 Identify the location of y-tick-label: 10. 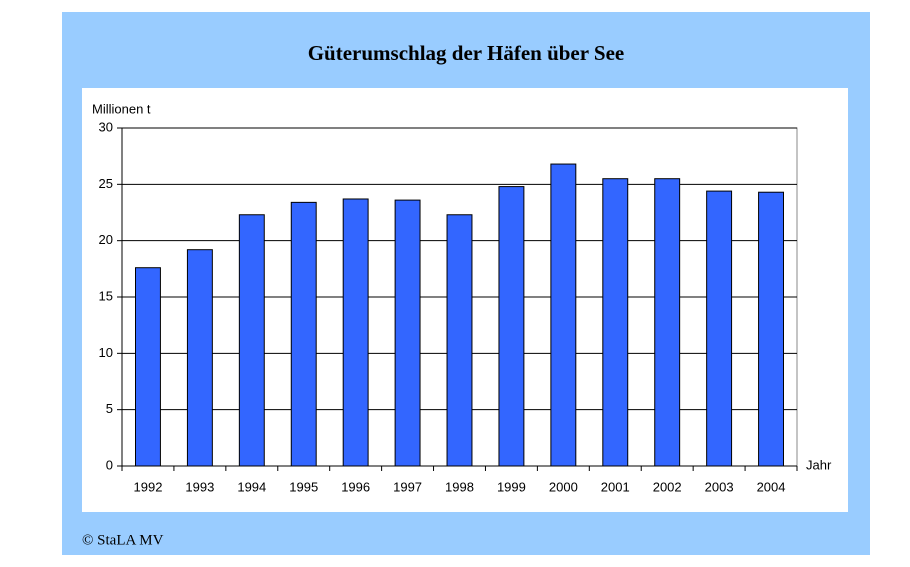
(106, 352).